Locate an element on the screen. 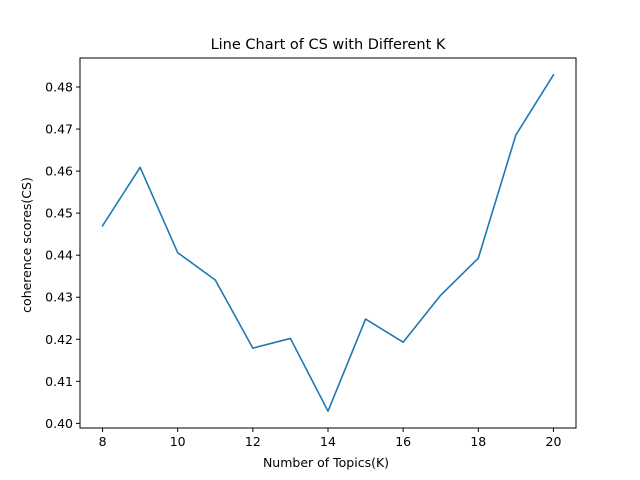  x-tick-label: 10 is located at coordinates (178, 441).